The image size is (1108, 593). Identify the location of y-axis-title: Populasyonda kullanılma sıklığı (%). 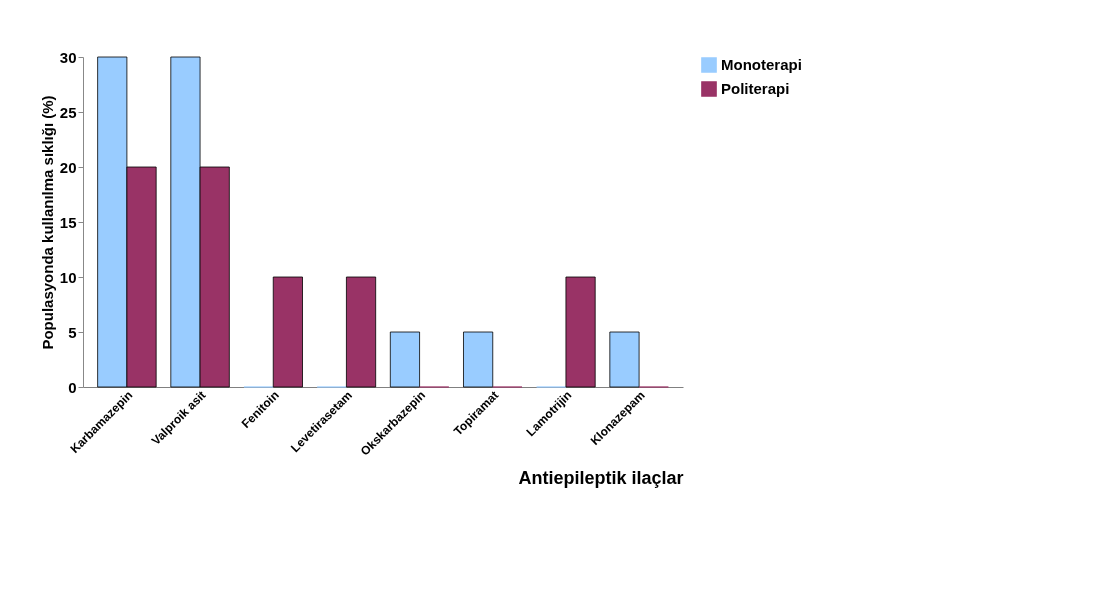
(47, 222).